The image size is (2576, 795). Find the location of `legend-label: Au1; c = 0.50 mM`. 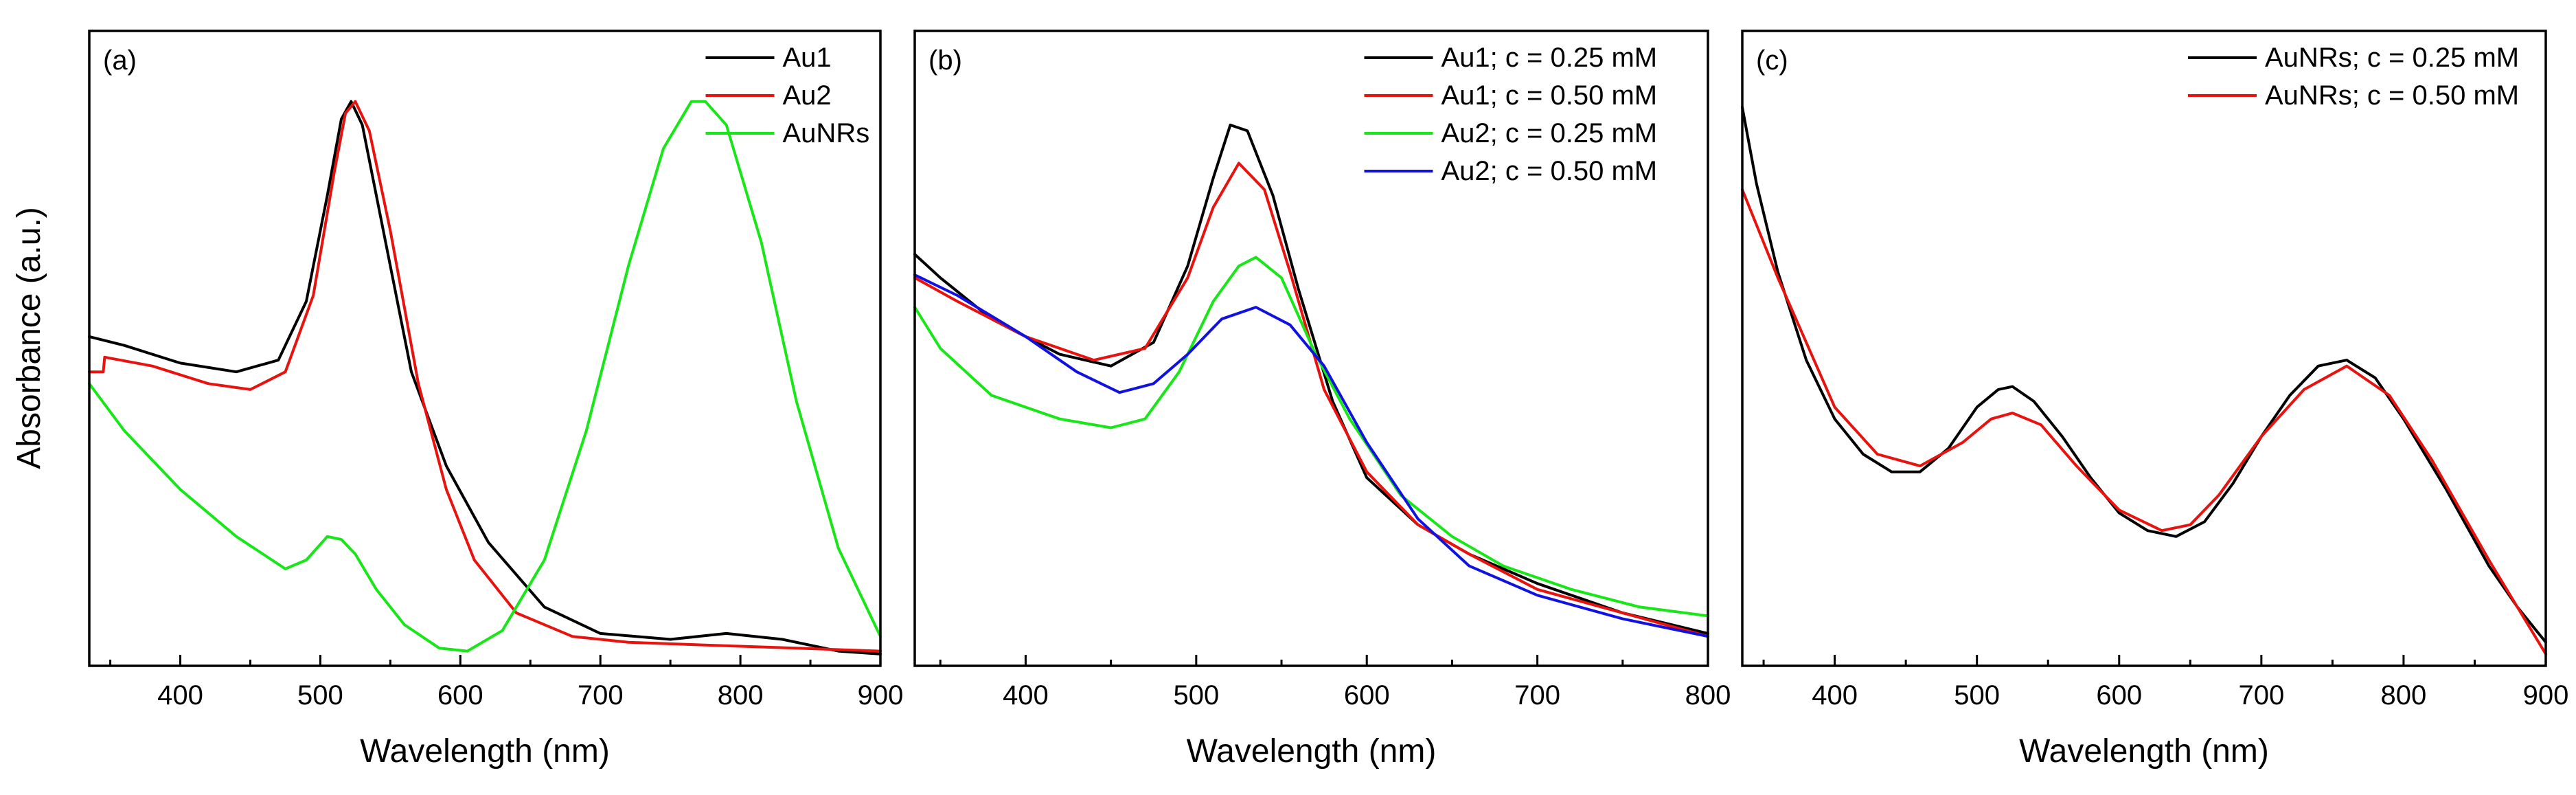

legend-label: Au1; c = 0.50 mM is located at coordinates (1549, 95).